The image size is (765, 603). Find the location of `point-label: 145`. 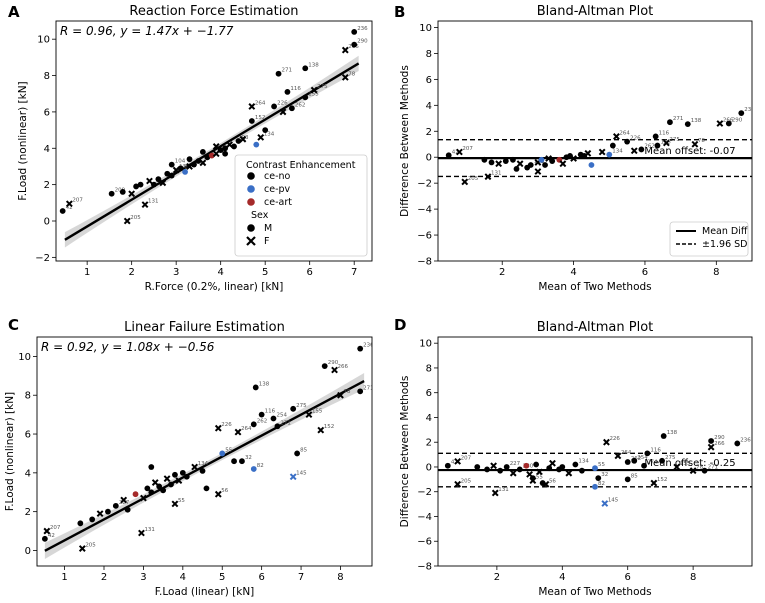

point-label: 145 is located at coordinates (301, 474).